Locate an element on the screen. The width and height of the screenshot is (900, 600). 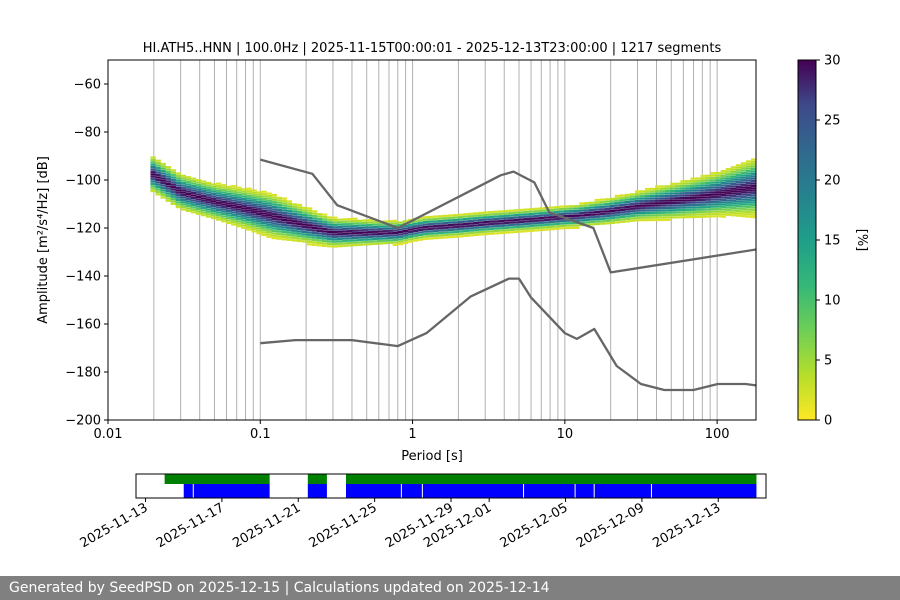
colorbar-tick-label: 25 is located at coordinates (832, 121).